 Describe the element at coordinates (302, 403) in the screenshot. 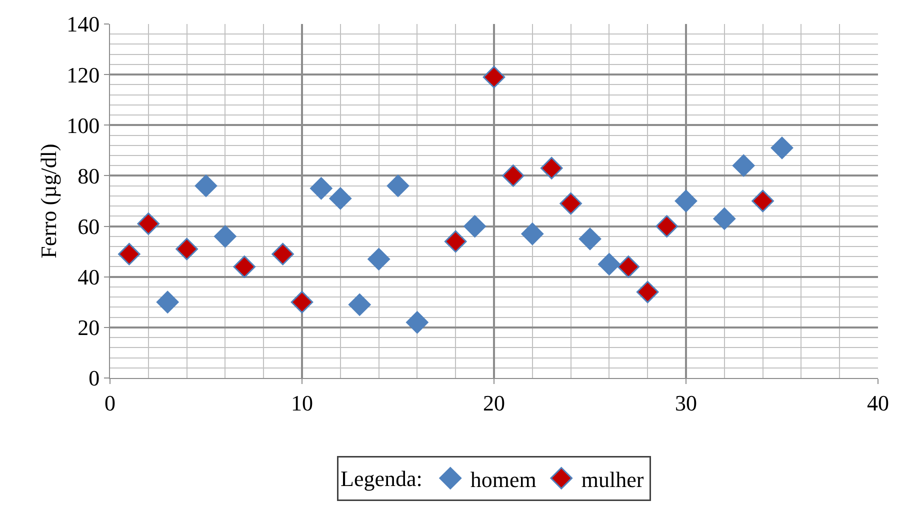

I see `x-tick-label: 10` at that location.